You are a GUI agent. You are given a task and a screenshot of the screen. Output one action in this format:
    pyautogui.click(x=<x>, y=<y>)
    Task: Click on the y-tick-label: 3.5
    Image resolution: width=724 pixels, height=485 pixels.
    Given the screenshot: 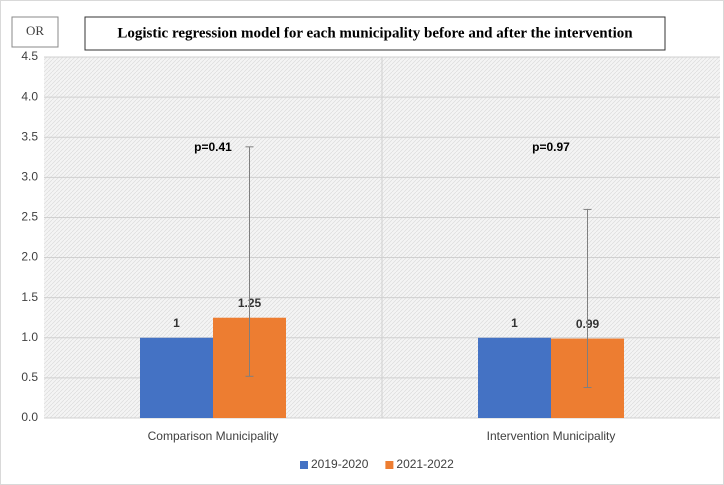 What is the action you would take?
    pyautogui.click(x=29, y=136)
    